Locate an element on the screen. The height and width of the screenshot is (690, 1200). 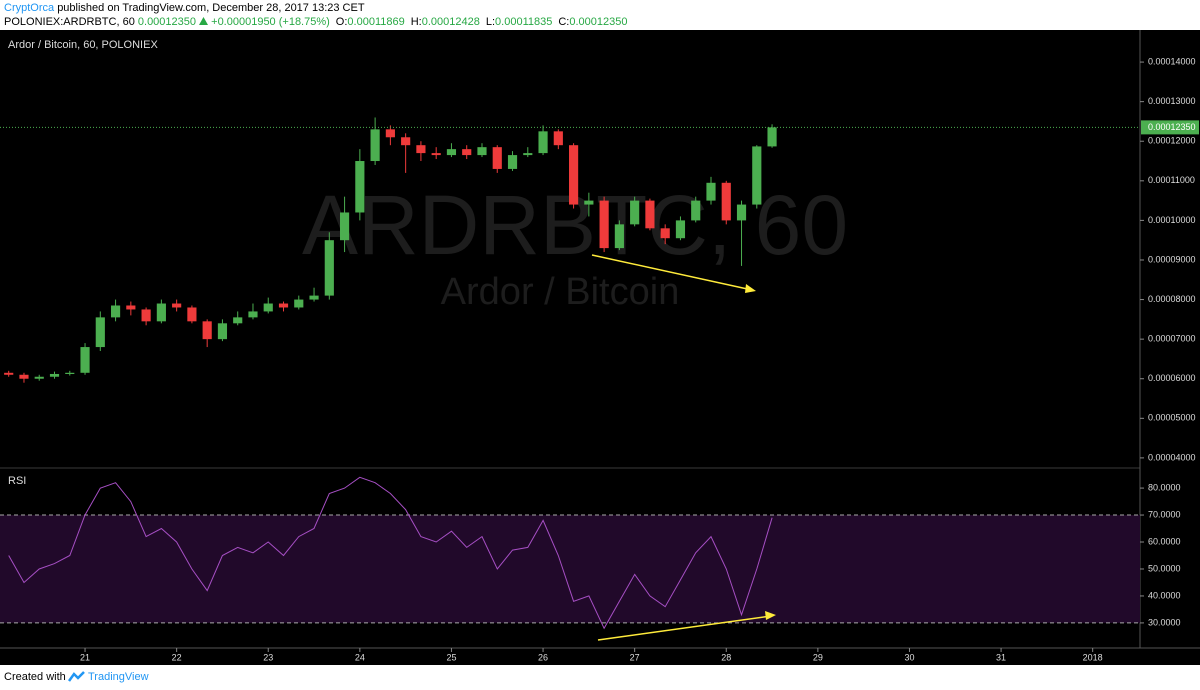
rsi-title: RSI is located at coordinates (17, 481).